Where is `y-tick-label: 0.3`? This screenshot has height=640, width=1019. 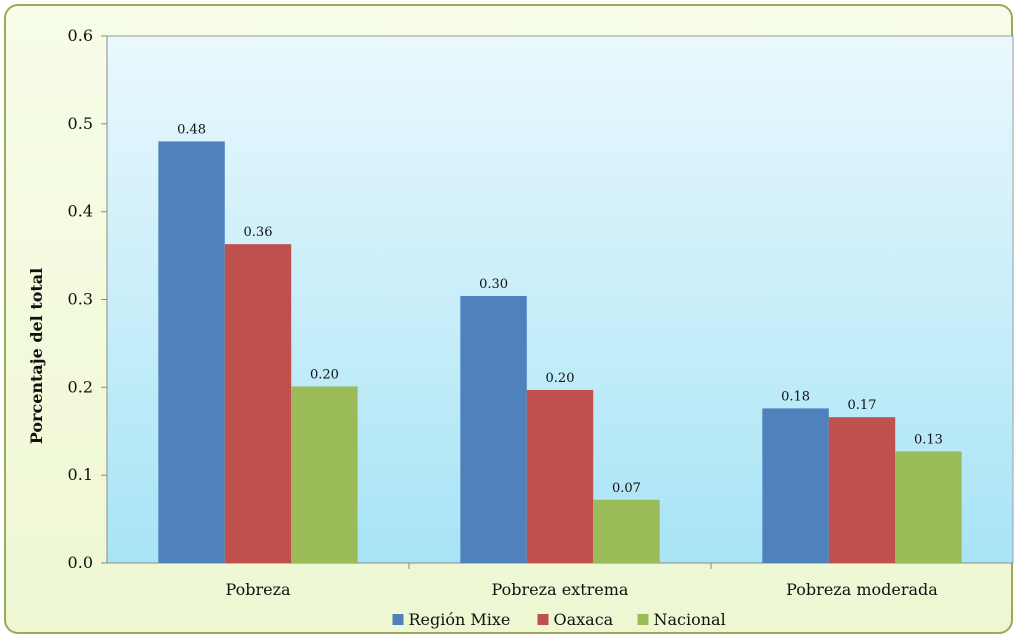
y-tick-label: 0.3 is located at coordinates (80, 299).